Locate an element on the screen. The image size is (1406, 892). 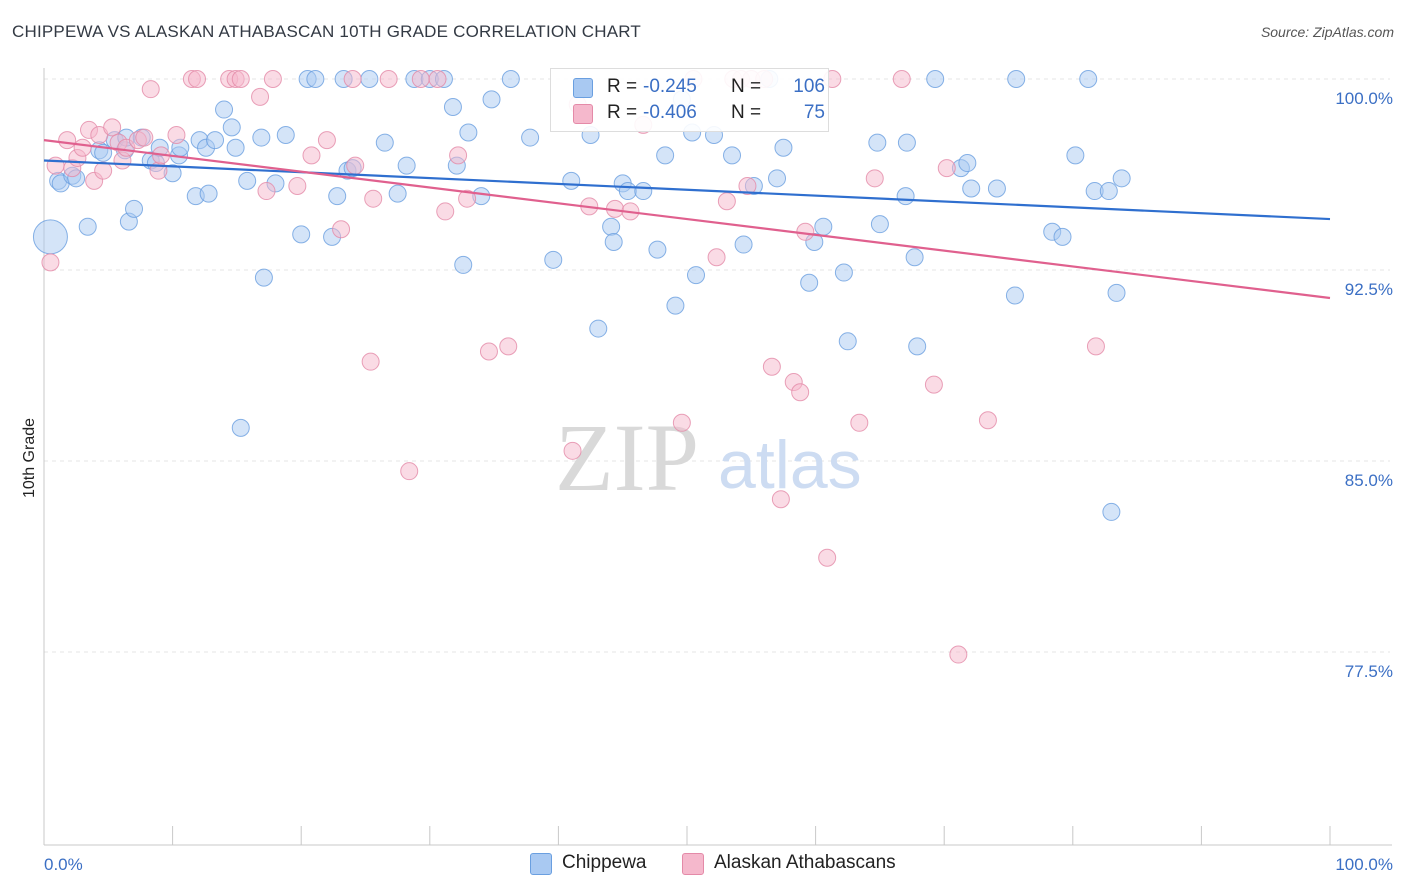
y-tick-label: 100.0% is located at coordinates (1364, 98).